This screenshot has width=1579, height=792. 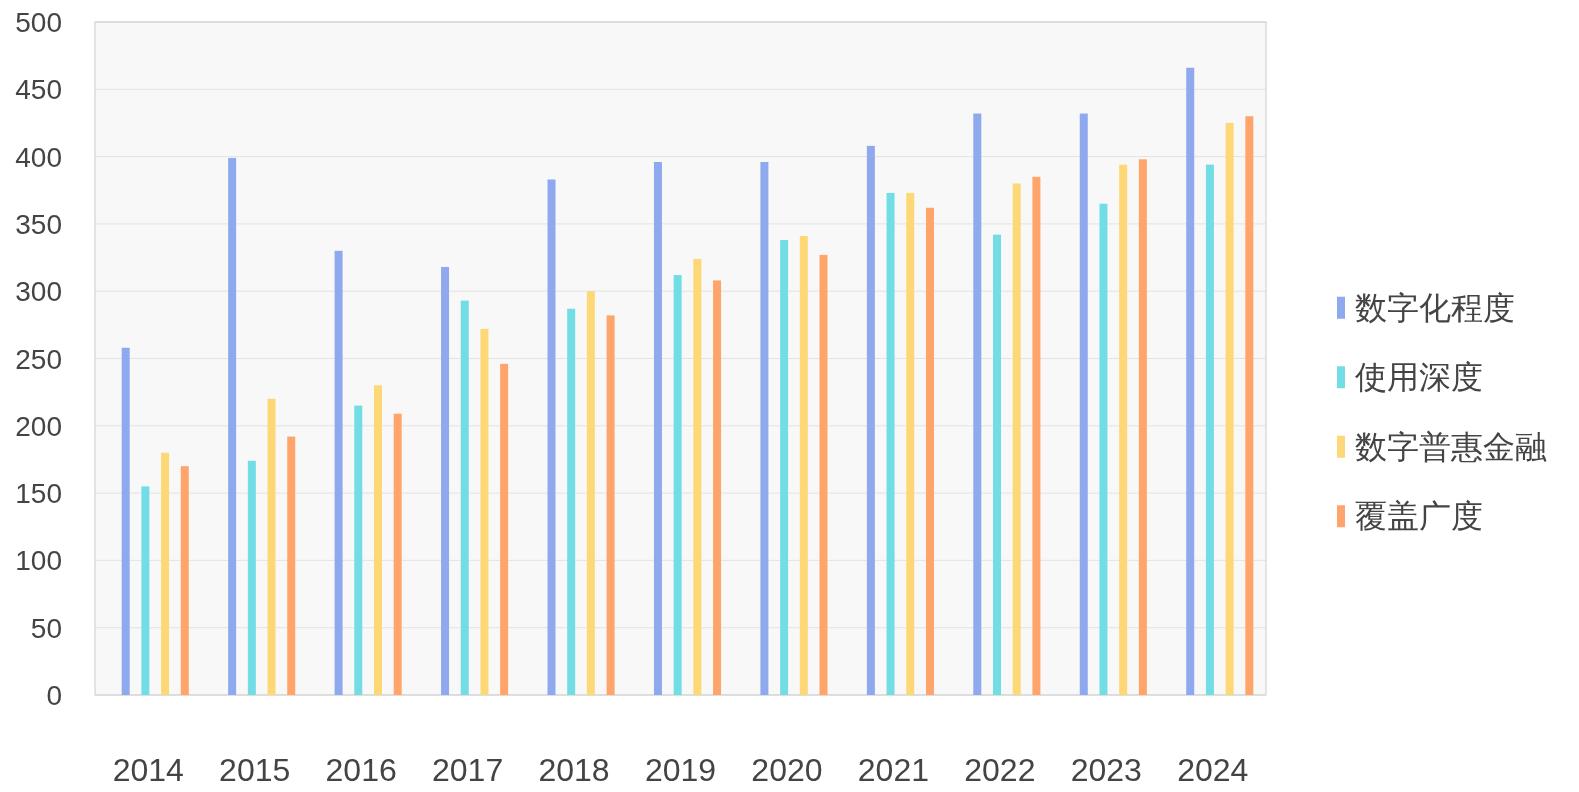 What do you see at coordinates (1106, 770) in the screenshot?
I see `x-tick-label: 2023` at bounding box center [1106, 770].